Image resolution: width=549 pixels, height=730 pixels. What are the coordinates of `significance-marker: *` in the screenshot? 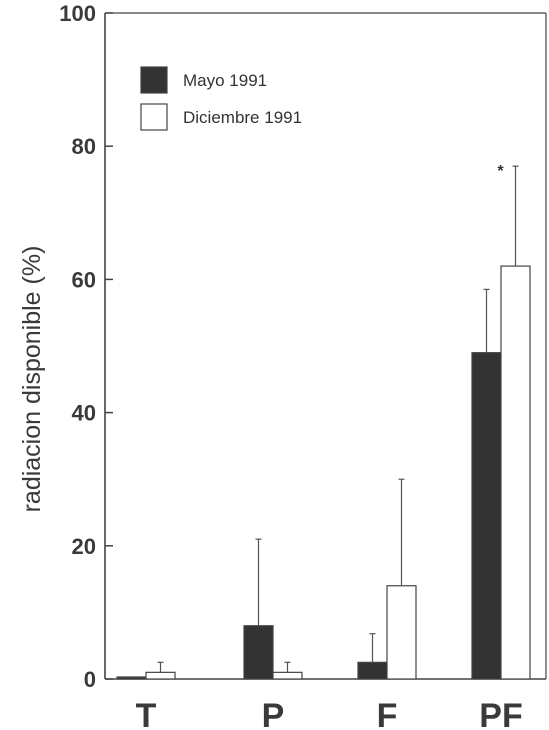 It's located at (500, 171).